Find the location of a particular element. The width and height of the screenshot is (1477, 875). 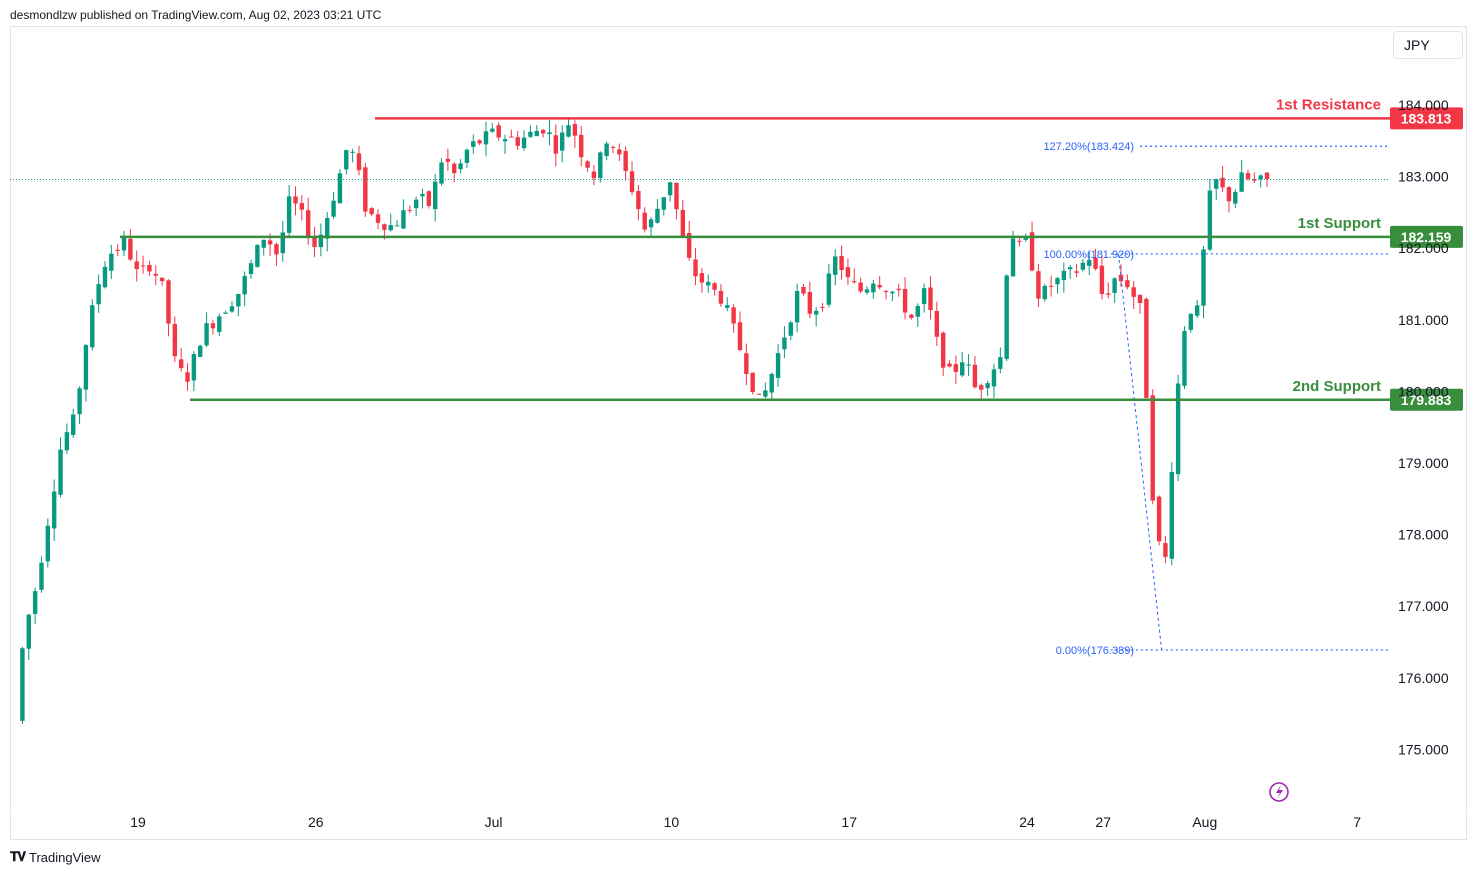

price-badge-box is located at coordinates (1426, 236).